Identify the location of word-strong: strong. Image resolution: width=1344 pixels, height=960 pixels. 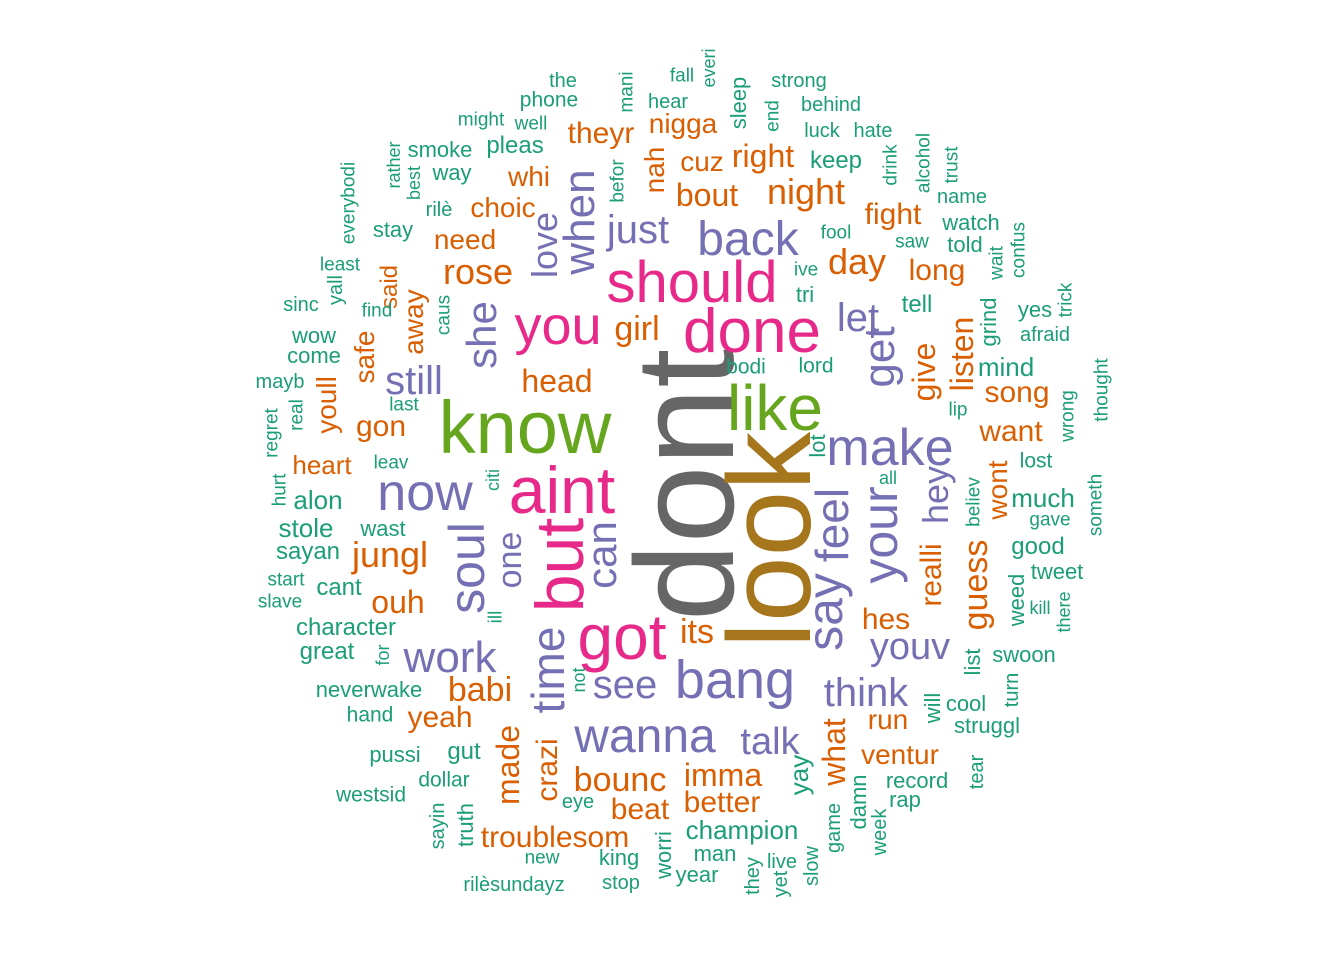
(799, 81).